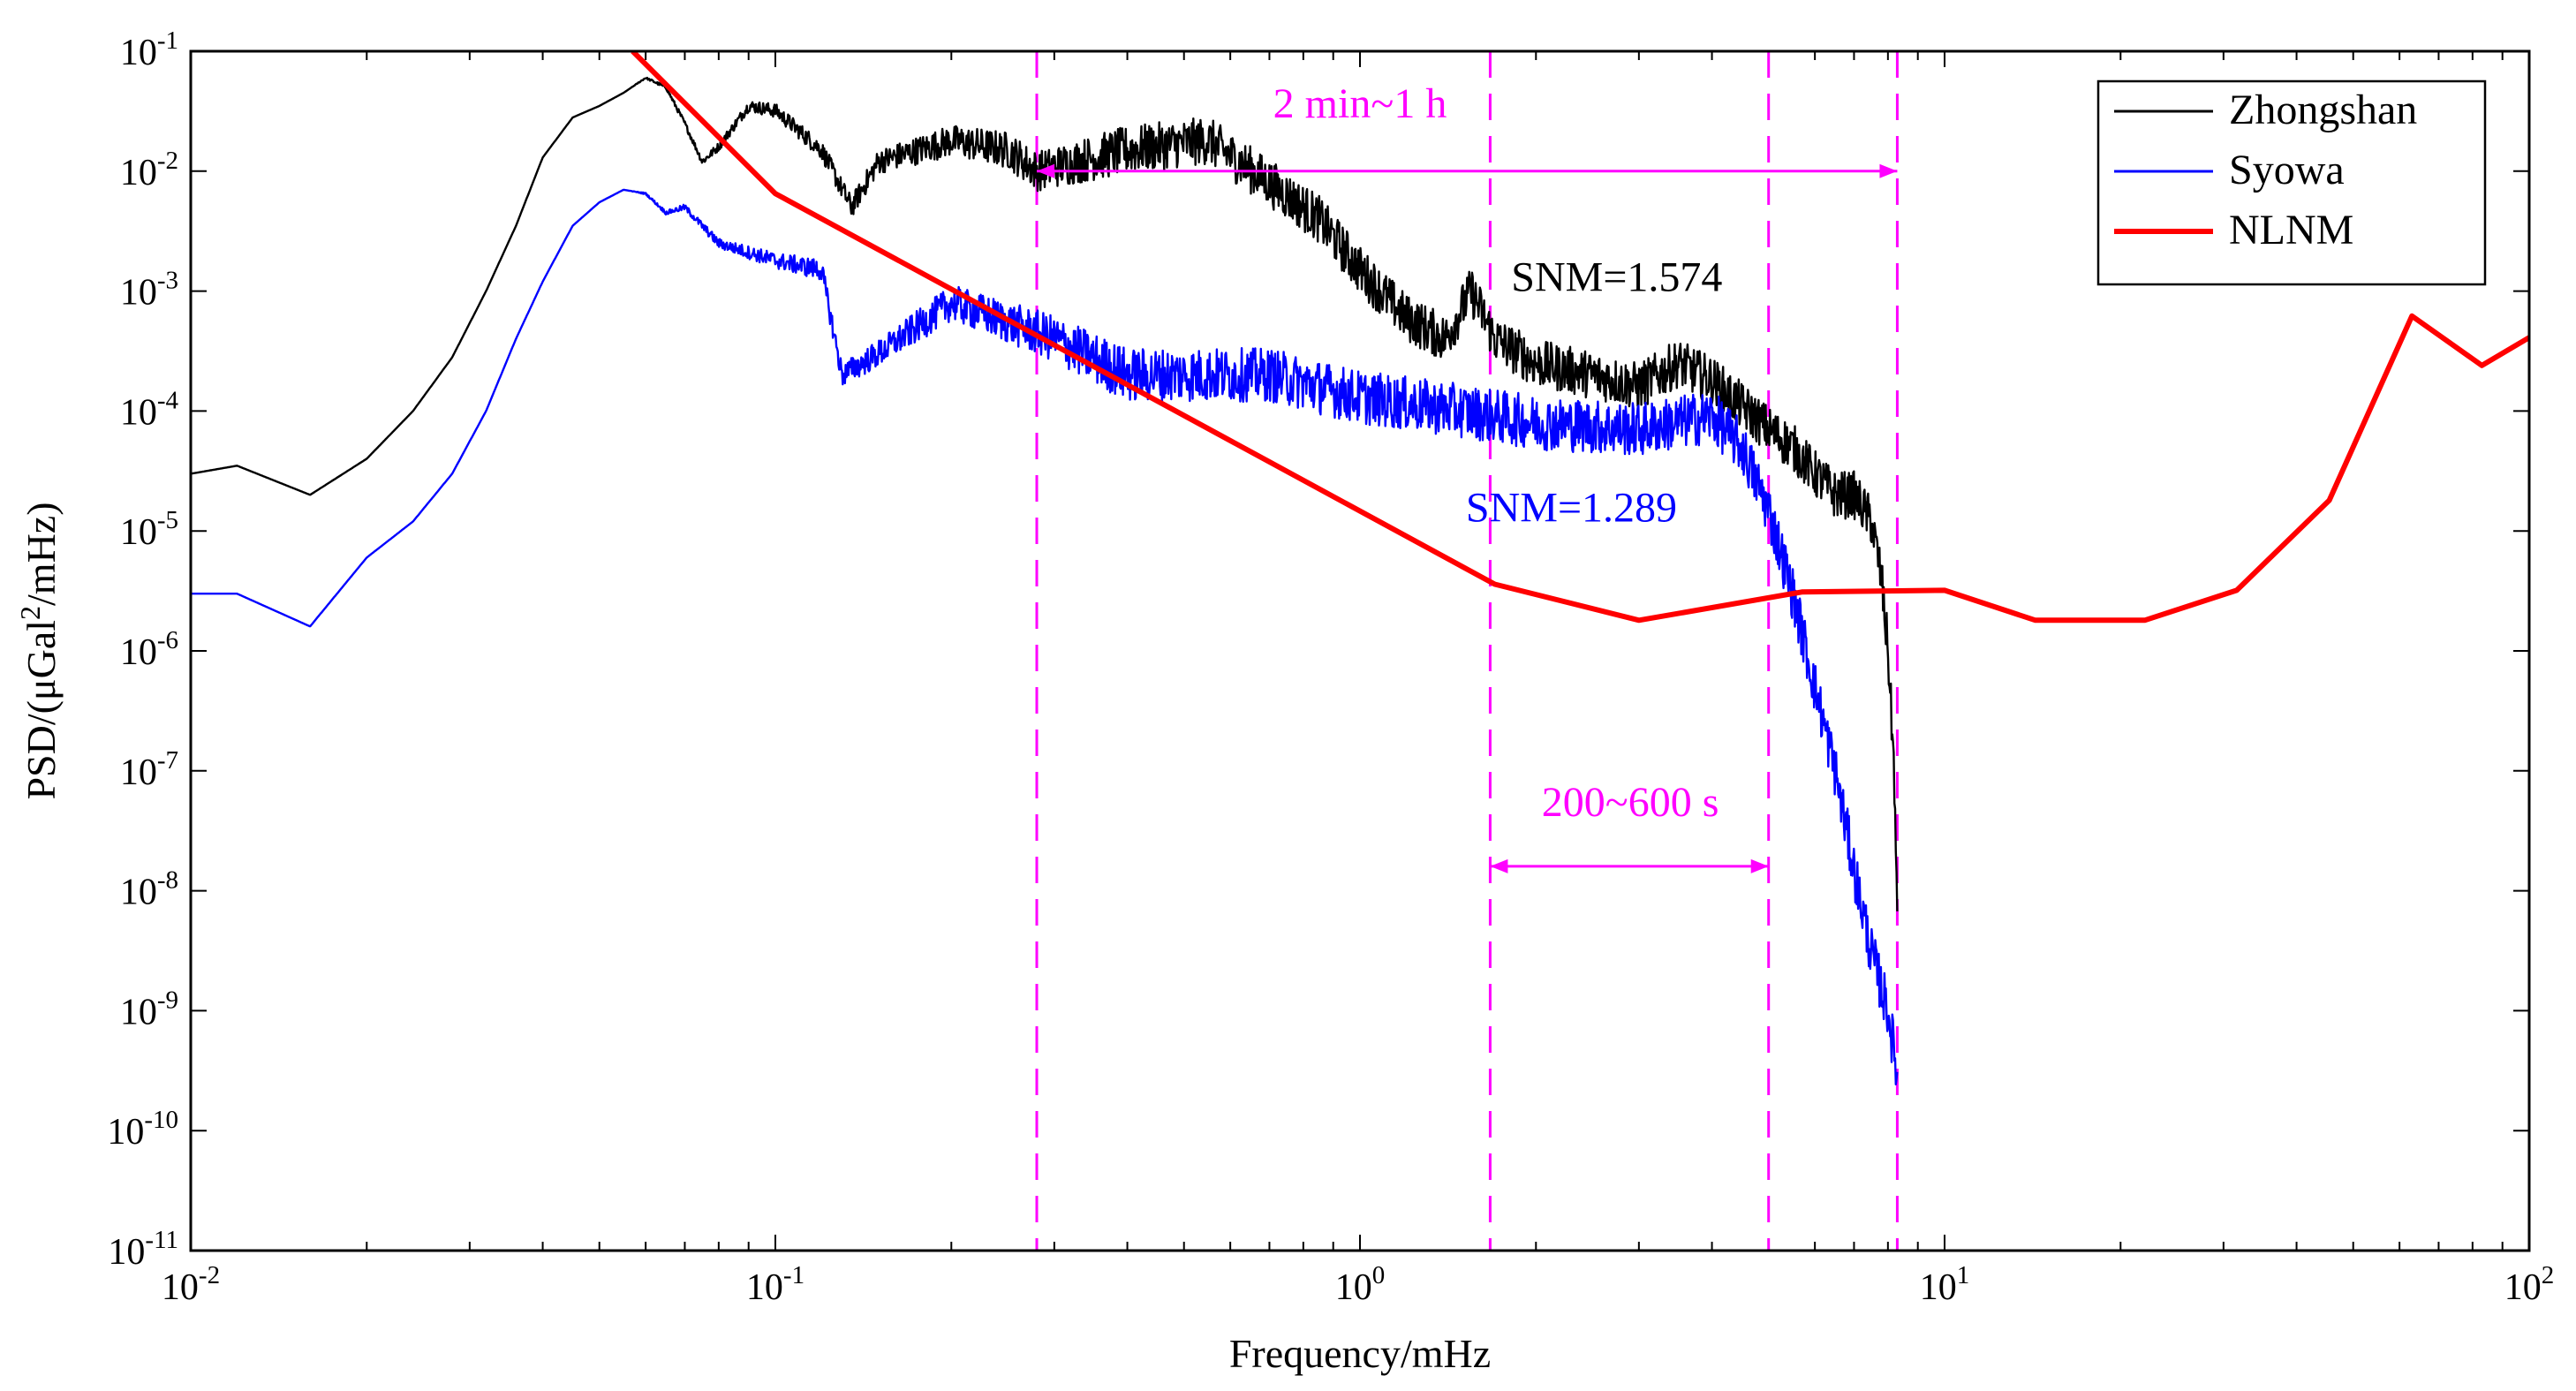 The image size is (2576, 1391). I want to click on svg-text: PSD/(μGal2/mHz), so click(39, 650).